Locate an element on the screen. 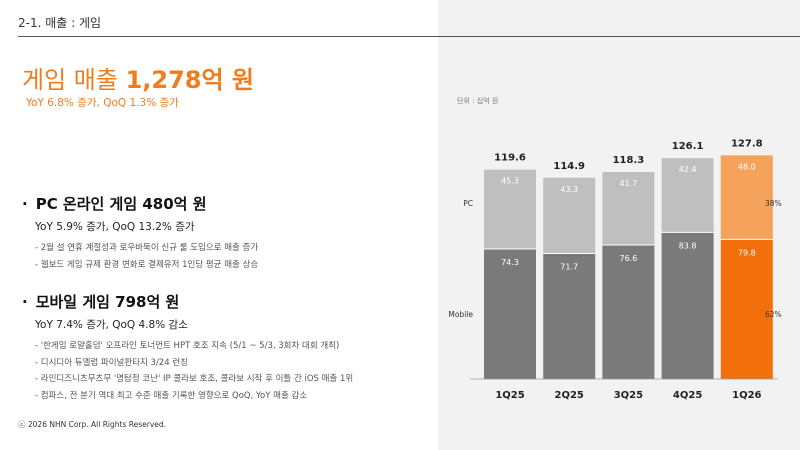 The height and width of the screenshot is (450, 800). pc-section-title: · PC 온라인 게임 480억 원 is located at coordinates (114, 203).